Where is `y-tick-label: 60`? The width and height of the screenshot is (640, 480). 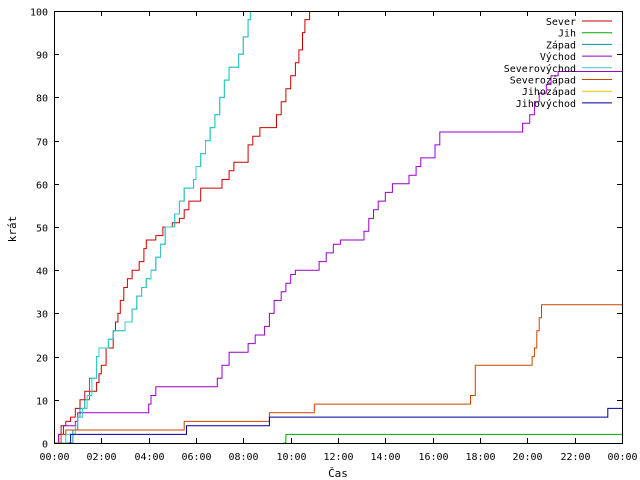
y-tick-label: 60 is located at coordinates (42, 186).